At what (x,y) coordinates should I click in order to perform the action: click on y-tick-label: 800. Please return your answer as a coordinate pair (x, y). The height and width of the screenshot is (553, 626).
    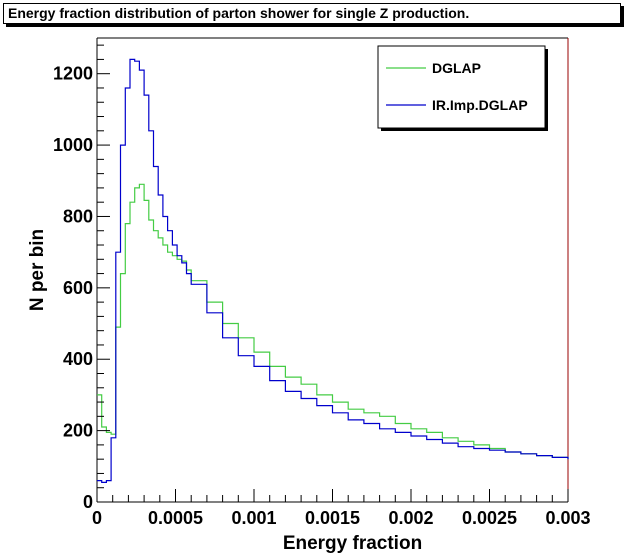
    Looking at the image, I should click on (78, 216).